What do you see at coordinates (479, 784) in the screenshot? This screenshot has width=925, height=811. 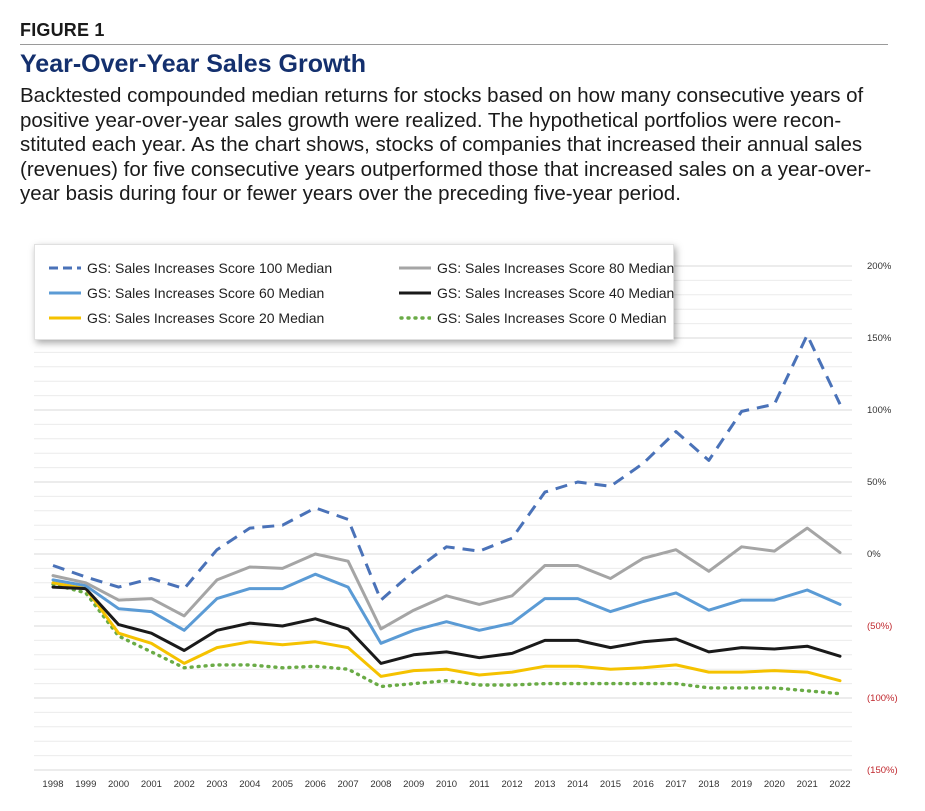 I see `x-tick-label: 2011` at bounding box center [479, 784].